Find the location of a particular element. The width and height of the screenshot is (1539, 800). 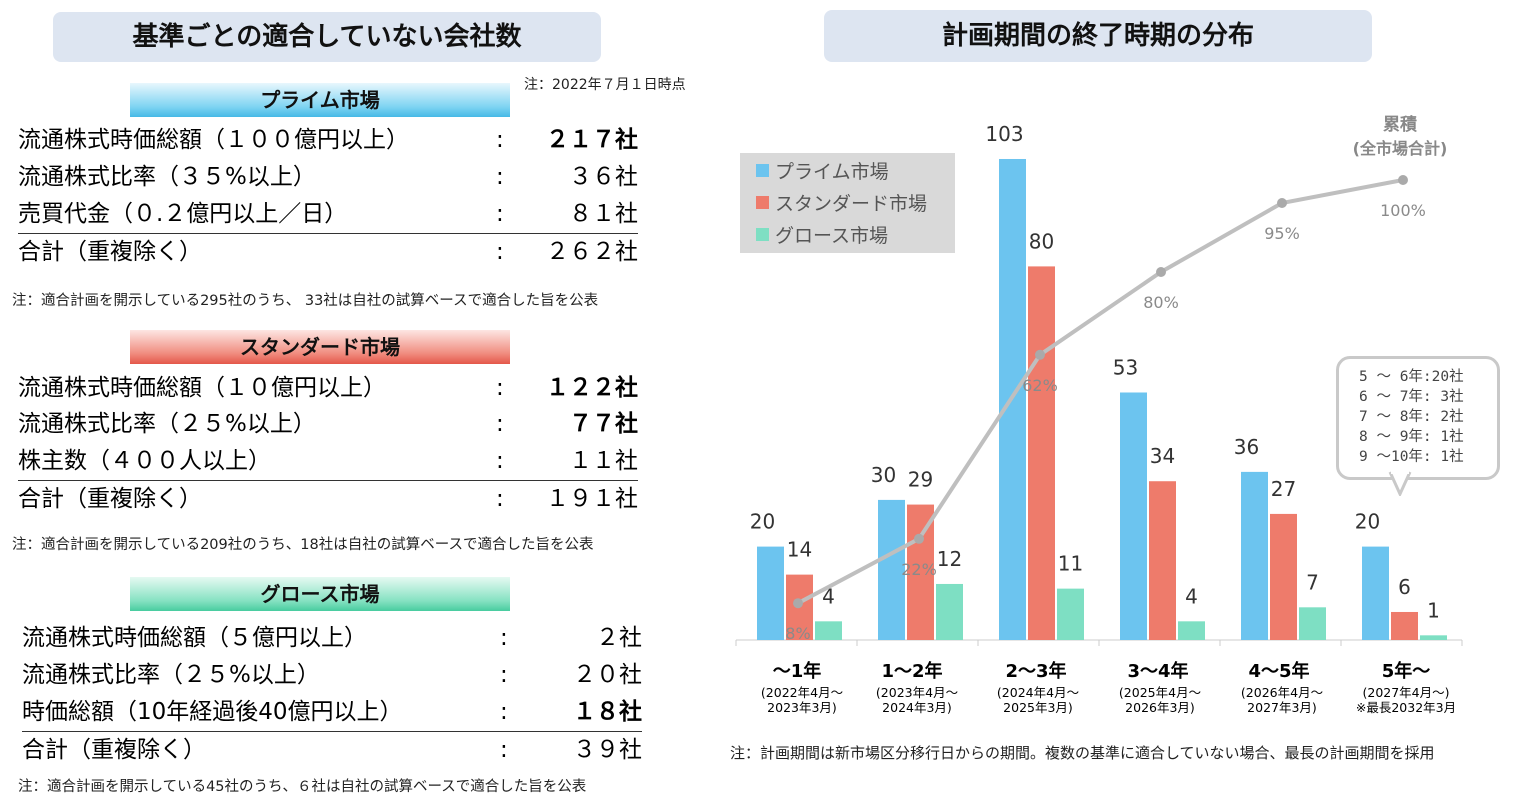

total-value: ２６２社 is located at coordinates (592, 252).